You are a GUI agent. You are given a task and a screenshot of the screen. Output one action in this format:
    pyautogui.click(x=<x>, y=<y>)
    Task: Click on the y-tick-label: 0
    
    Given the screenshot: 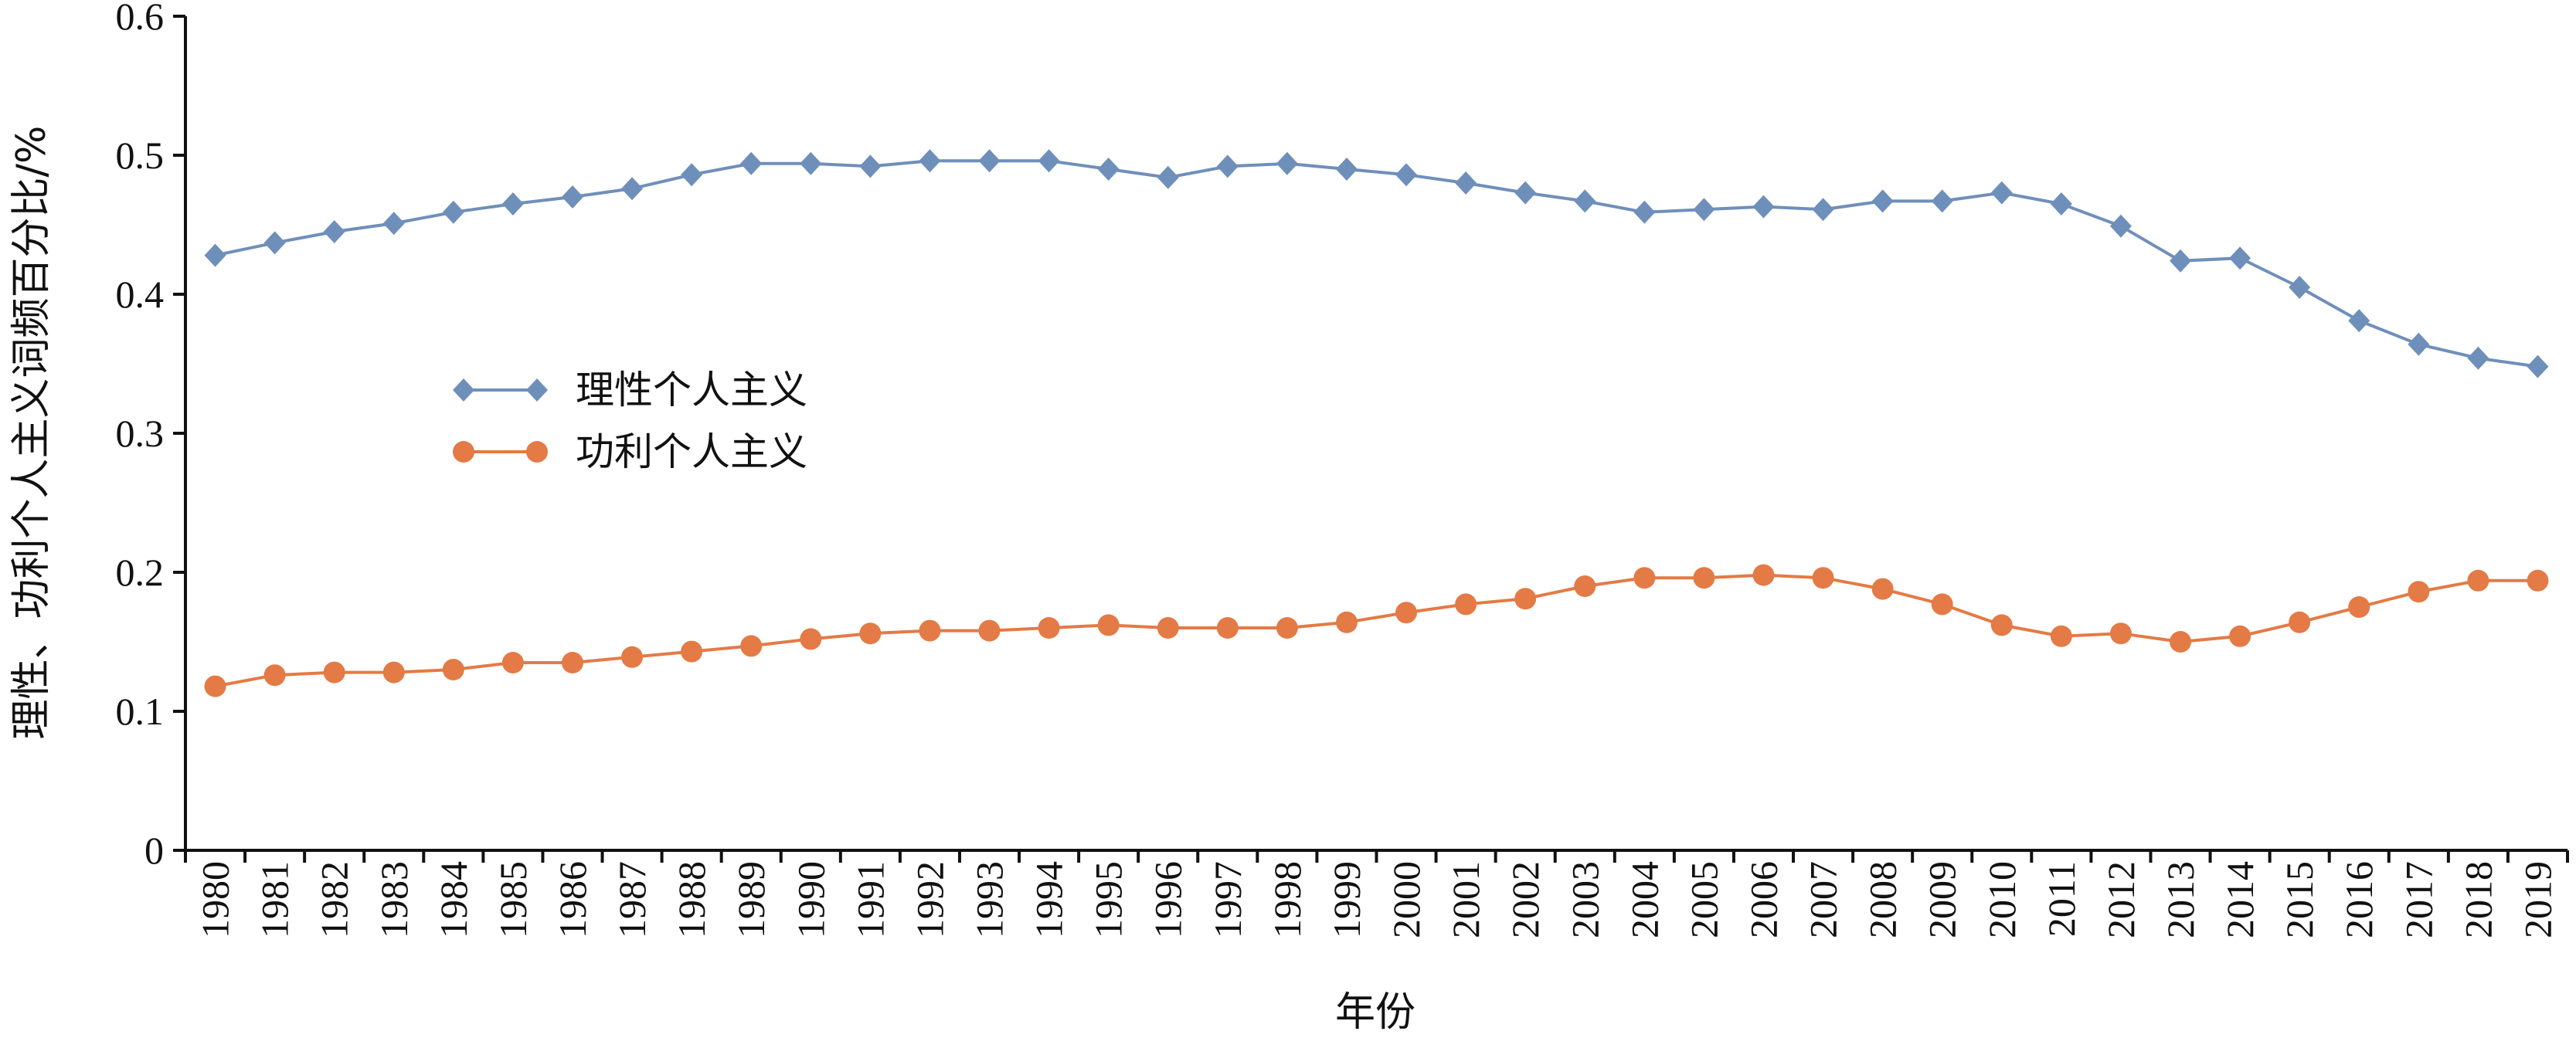 What is the action you would take?
    pyautogui.click(x=154, y=850)
    